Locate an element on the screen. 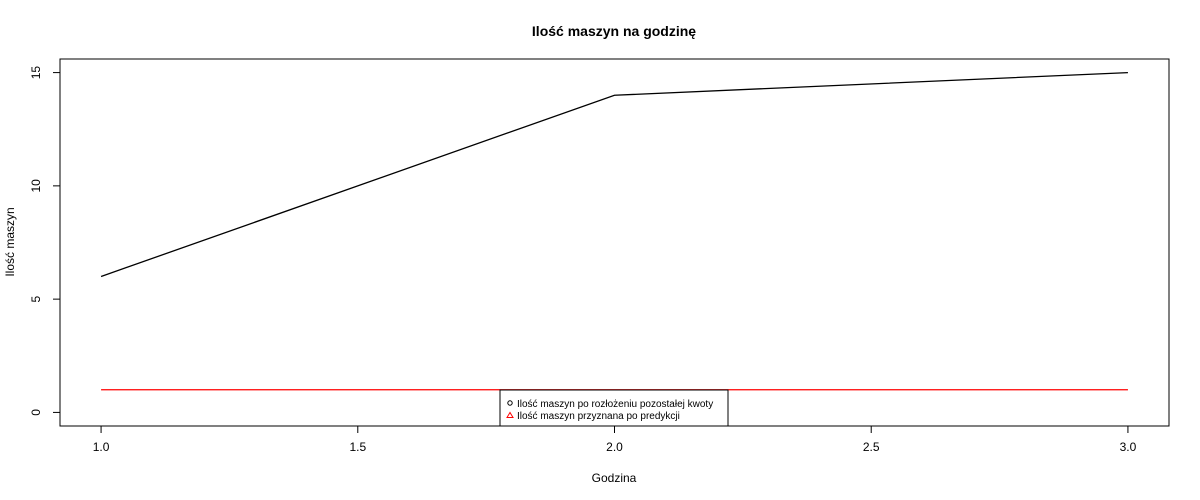 This screenshot has width=1200, height=500. x-axis: 1.0 1.5 2.0 2.5 3.0 is located at coordinates (615, 439).